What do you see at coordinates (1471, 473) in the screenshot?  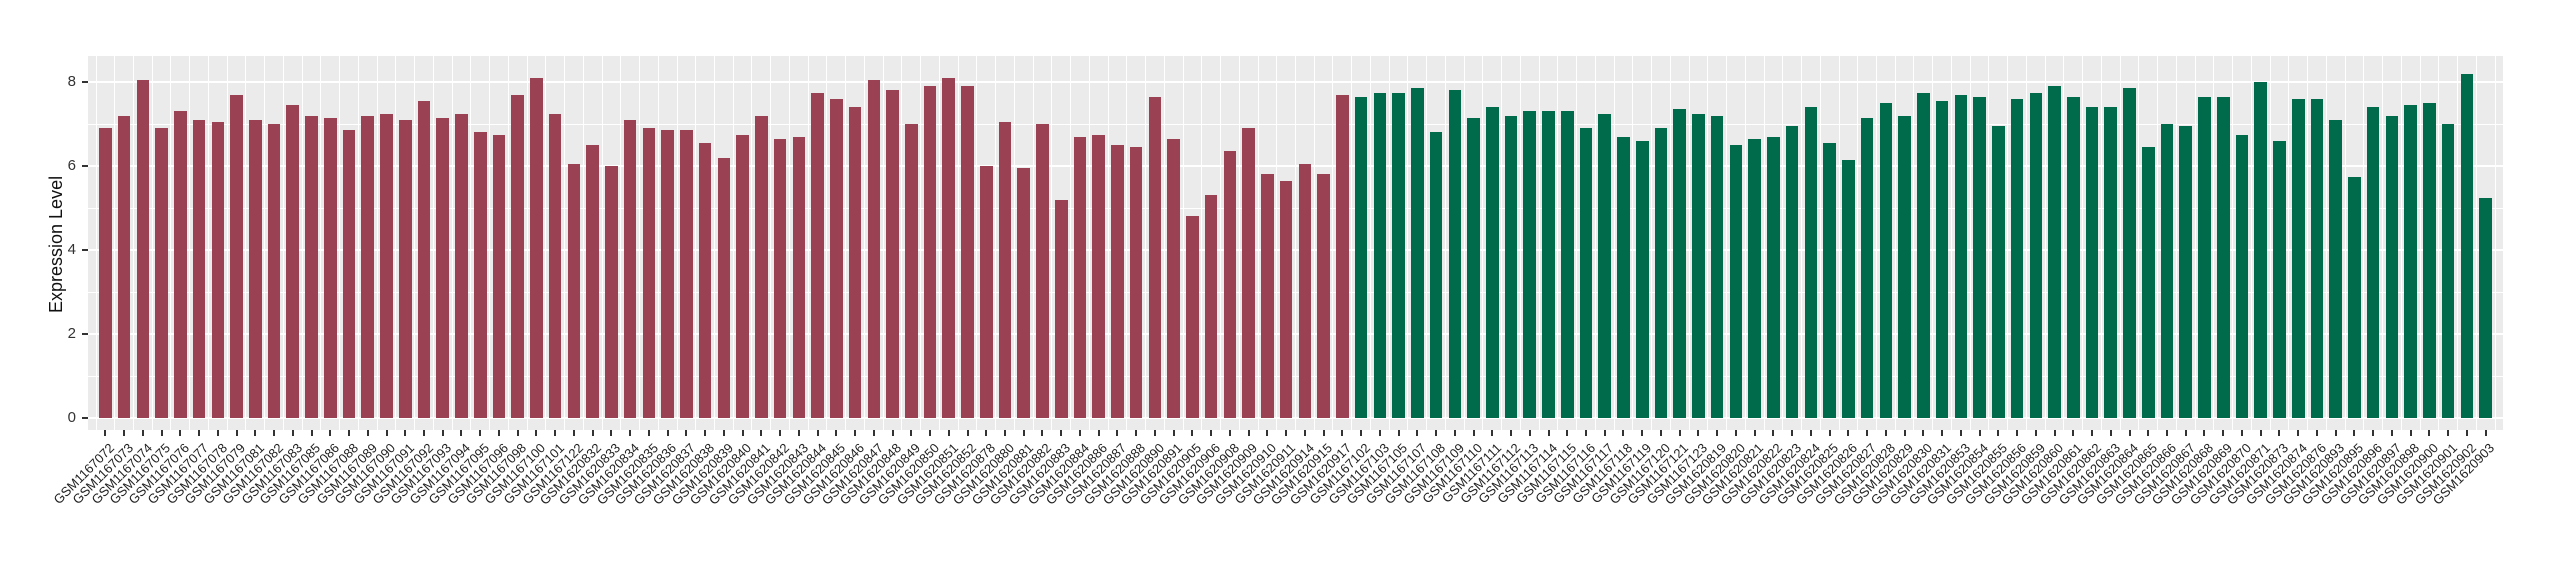 I see `x-tick-label: GSM1167111` at bounding box center [1471, 473].